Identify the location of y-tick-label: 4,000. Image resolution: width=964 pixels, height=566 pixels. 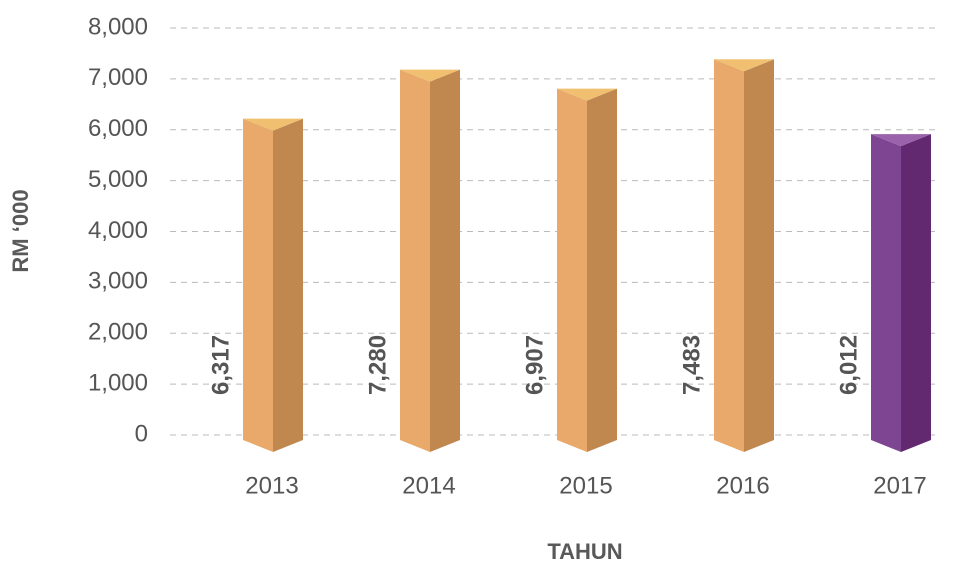
(118, 230).